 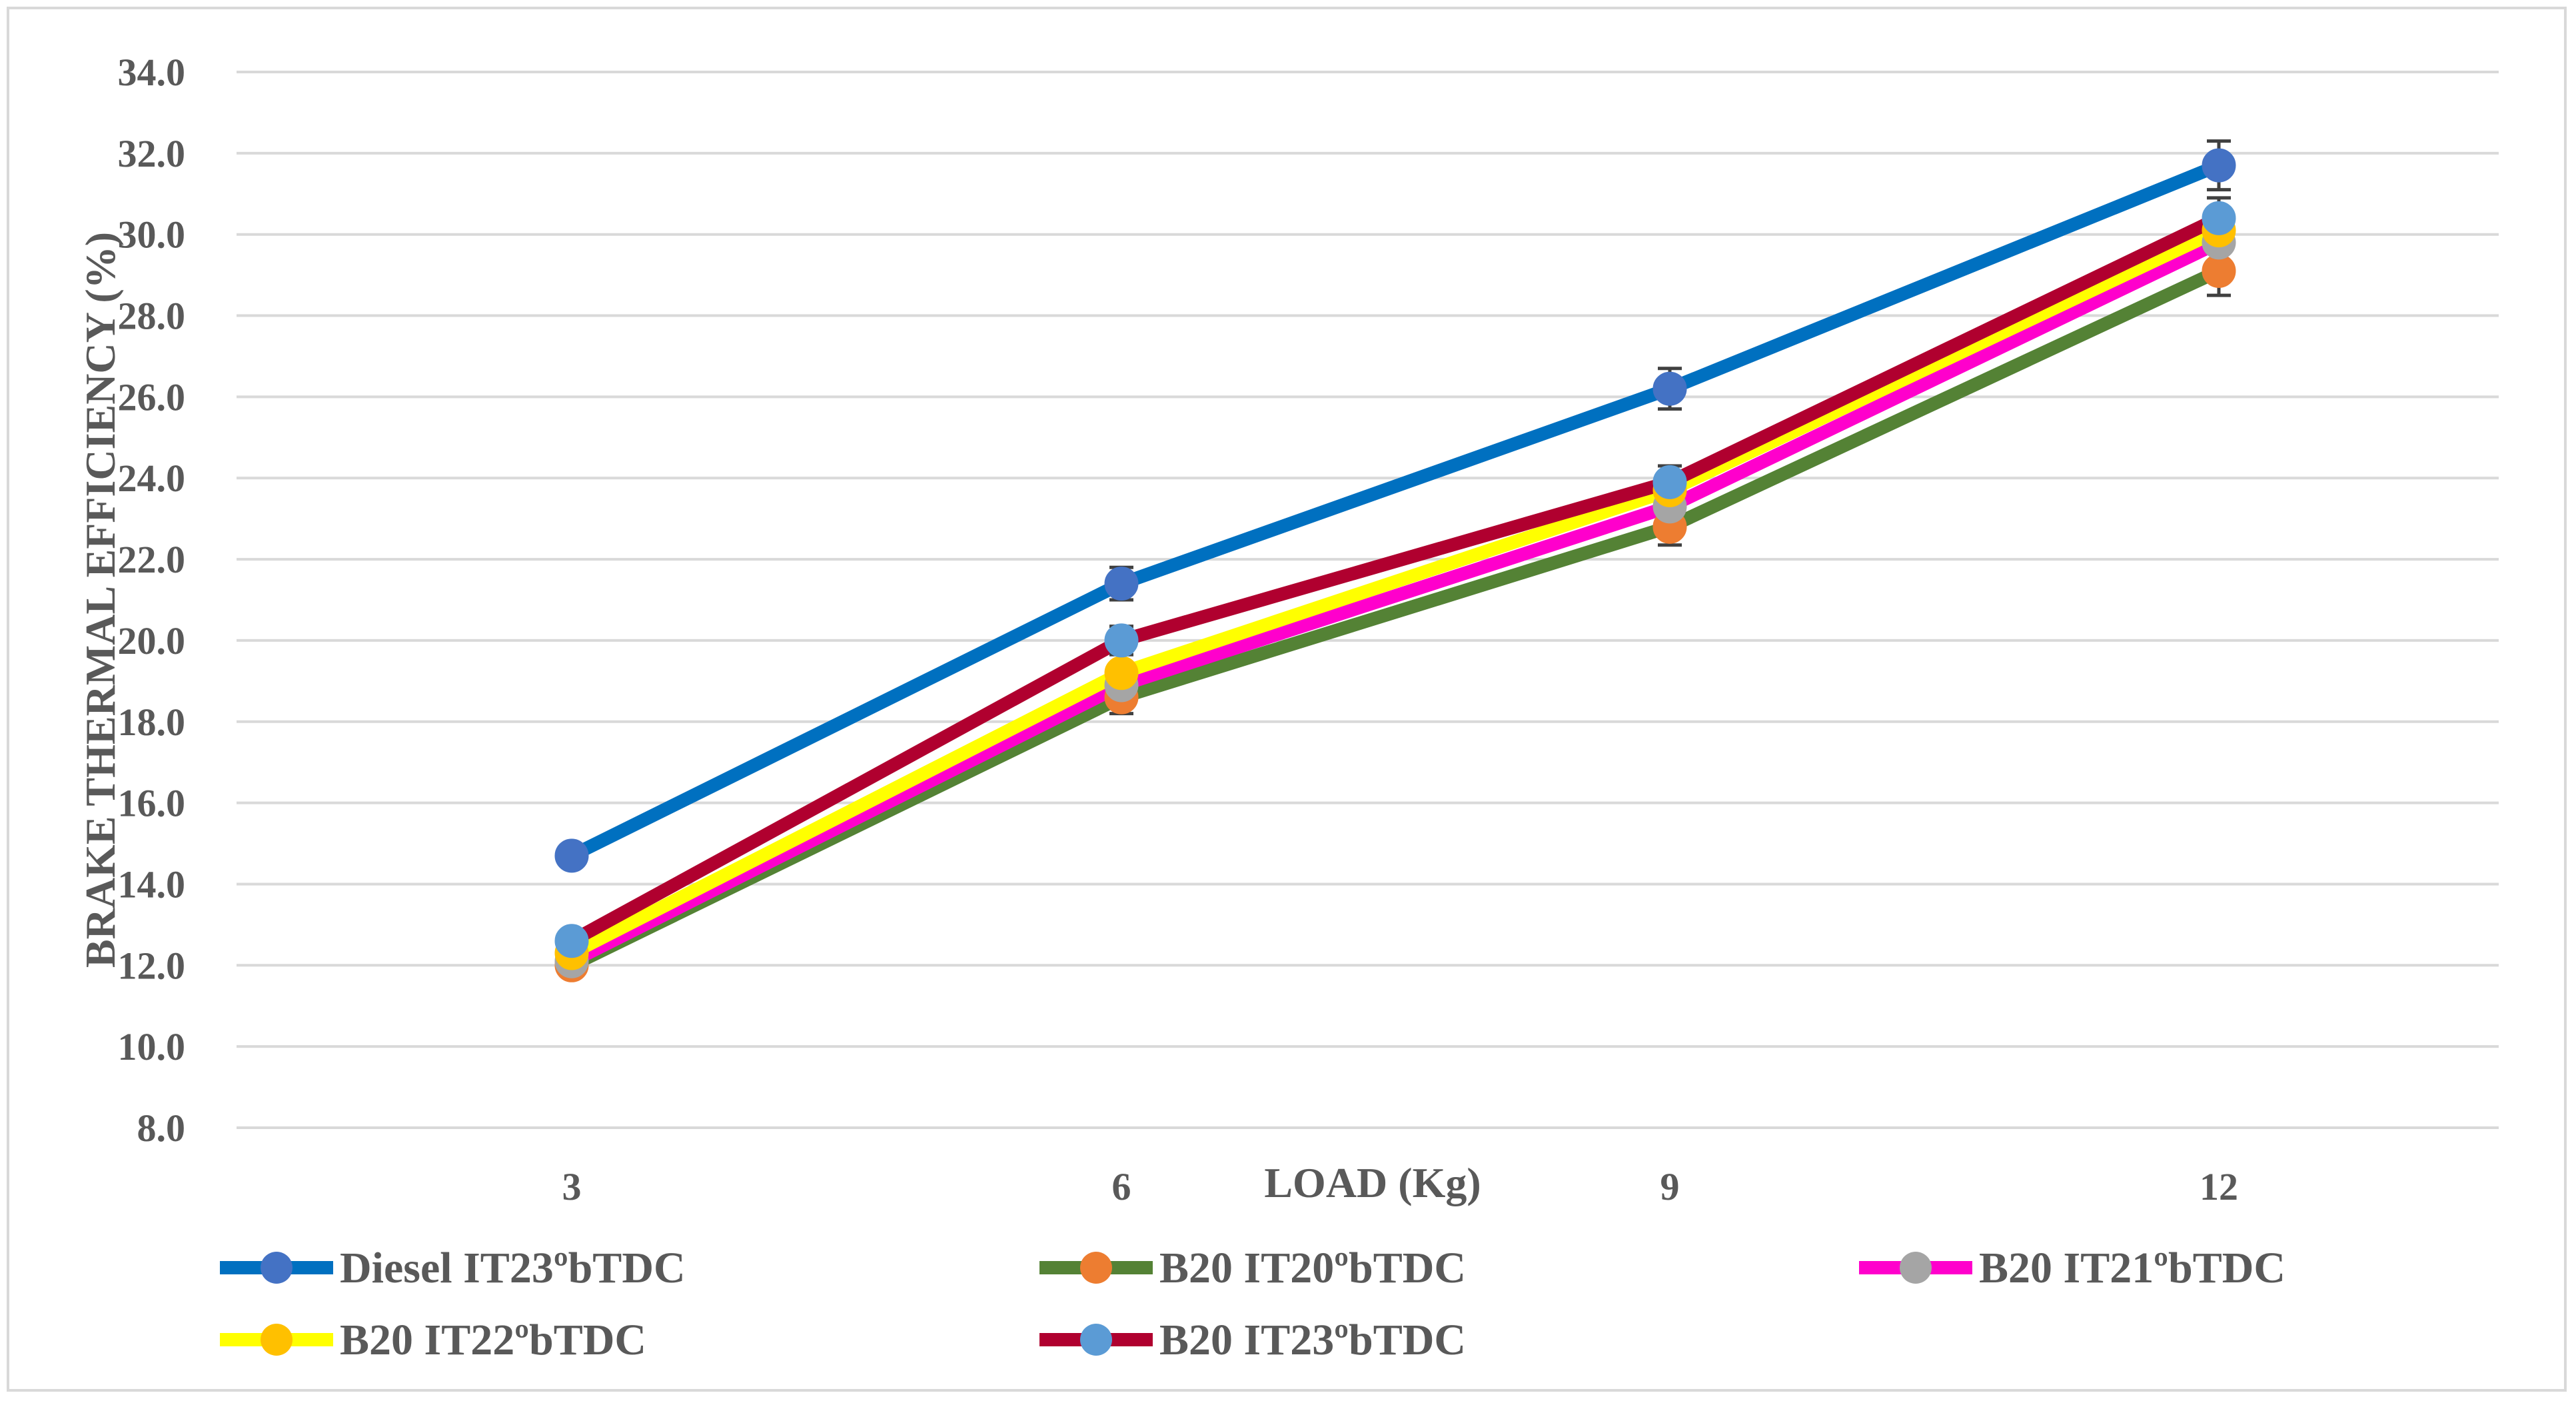 What do you see at coordinates (1313, 1340) in the screenshot?
I see `legend-label: B20 IT23ºbTDC` at bounding box center [1313, 1340].